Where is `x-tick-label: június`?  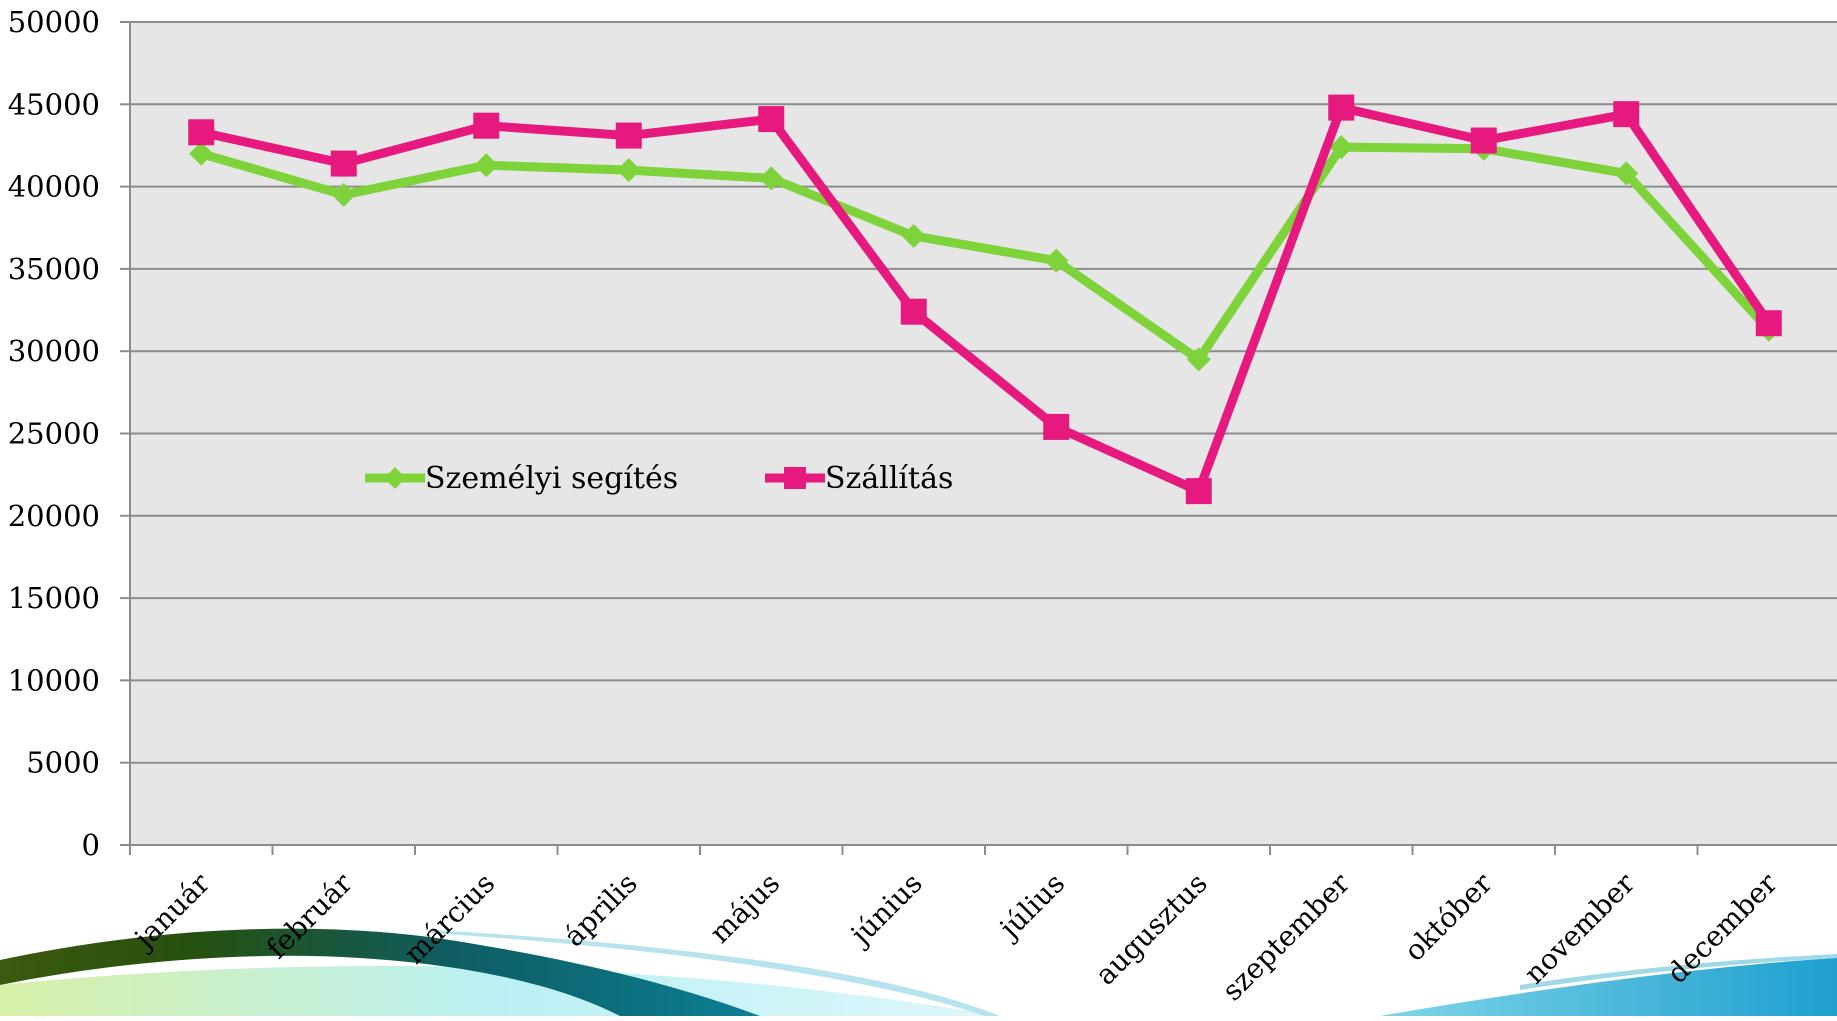 x-tick-label: június is located at coordinates (885, 910).